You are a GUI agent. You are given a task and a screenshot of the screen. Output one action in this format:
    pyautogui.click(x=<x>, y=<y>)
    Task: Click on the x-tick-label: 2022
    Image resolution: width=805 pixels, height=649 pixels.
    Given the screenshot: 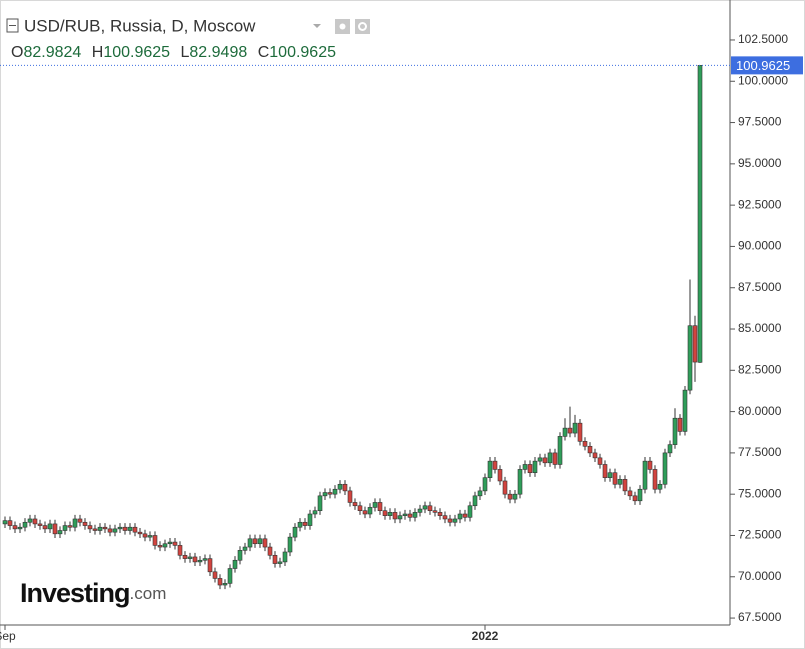 What is the action you would take?
    pyautogui.click(x=485, y=636)
    